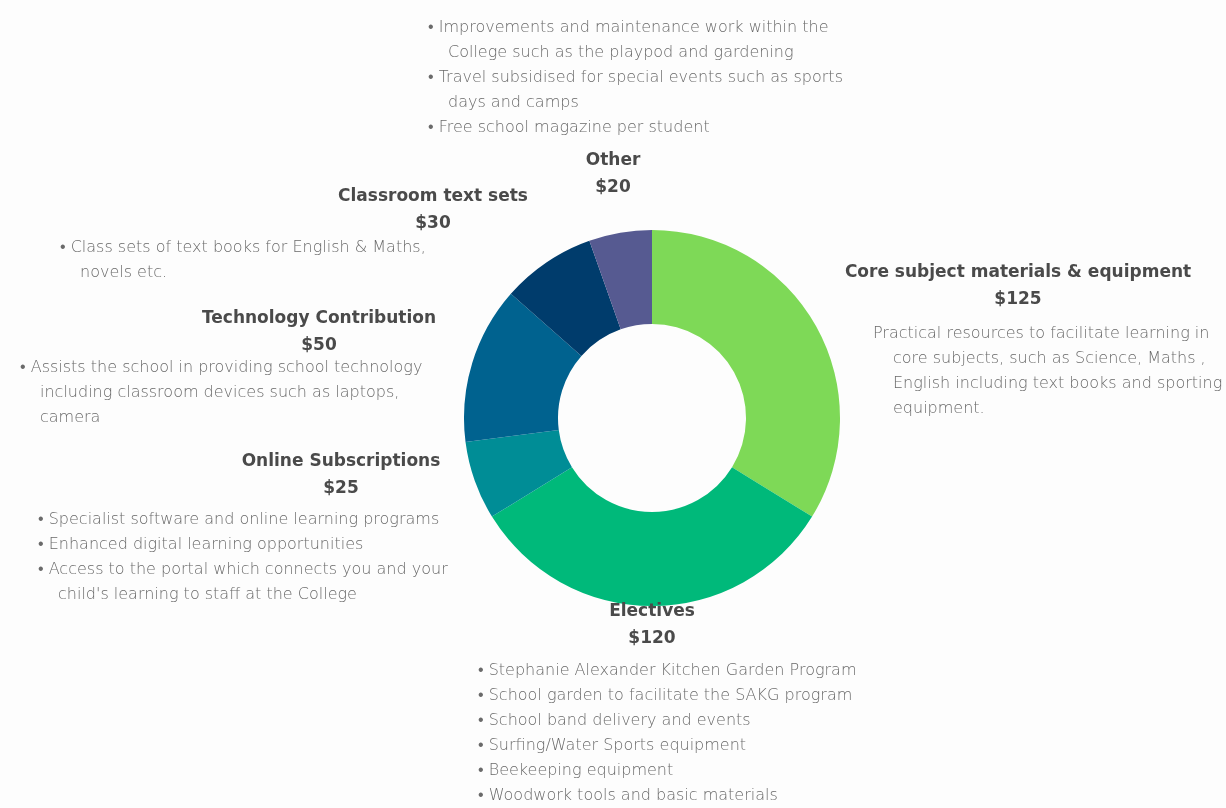 The height and width of the screenshot is (808, 1226). Describe the element at coordinates (243, 556) in the screenshot. I see `text: • Specialist software and online learning programs • Enhanced digital learning opportunities • Access to the portal which connects you and your child's learning to staff at the College` at that location.